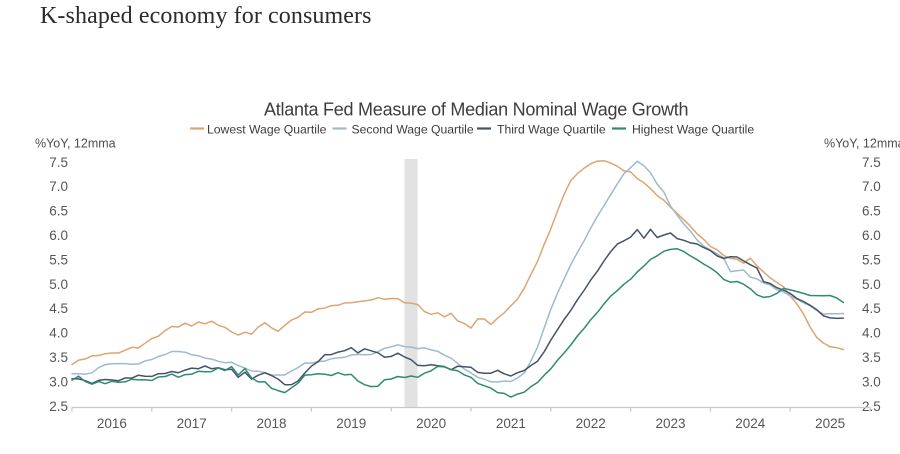 Image resolution: width=900 pixels, height=454 pixels. What do you see at coordinates (112, 423) in the screenshot?
I see `svg-text: 2016` at bounding box center [112, 423].